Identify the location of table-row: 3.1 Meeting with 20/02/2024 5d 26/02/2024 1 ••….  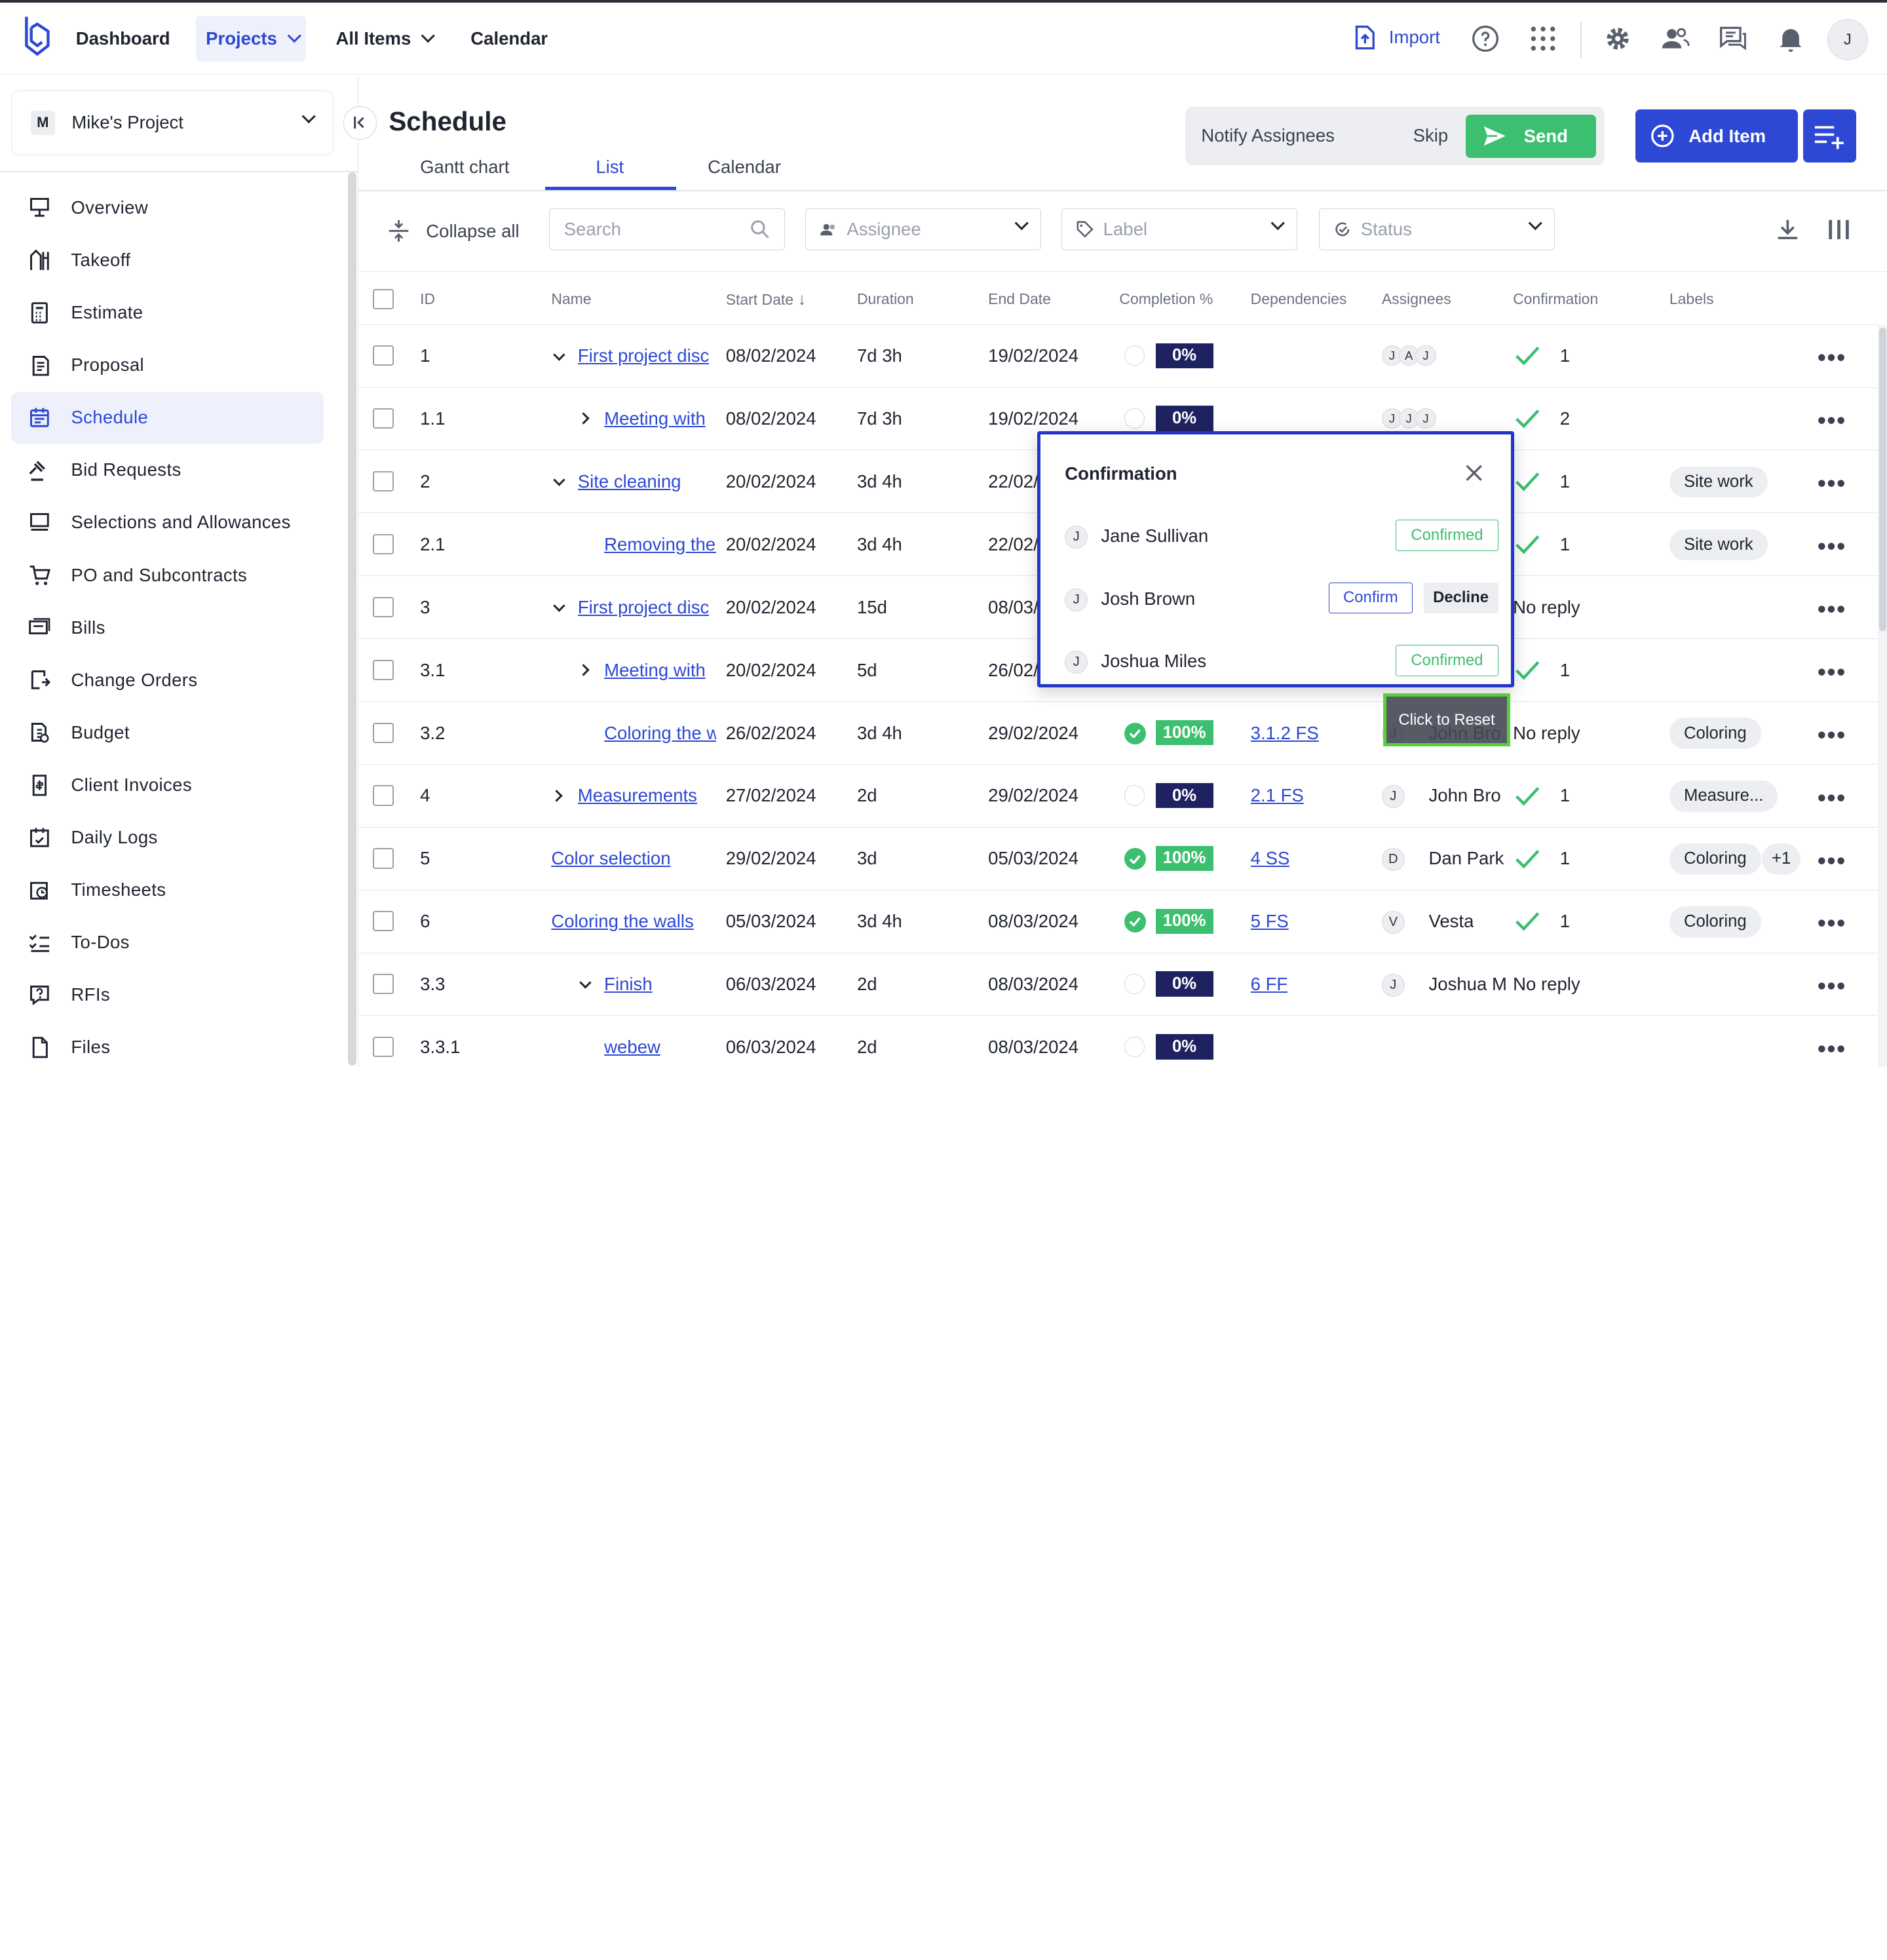
(1118, 670).